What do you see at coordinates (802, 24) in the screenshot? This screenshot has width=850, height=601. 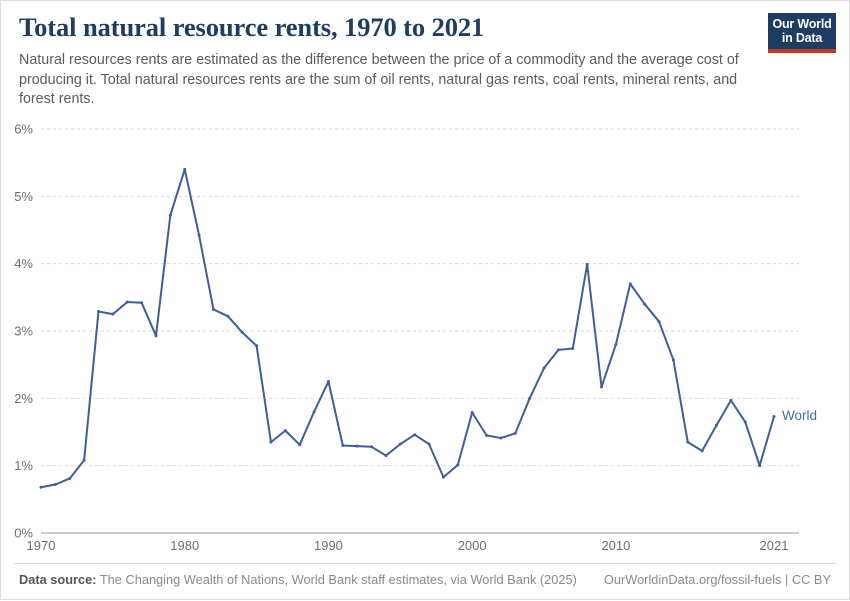 I see `owid-logo-line1: Our World` at bounding box center [802, 24].